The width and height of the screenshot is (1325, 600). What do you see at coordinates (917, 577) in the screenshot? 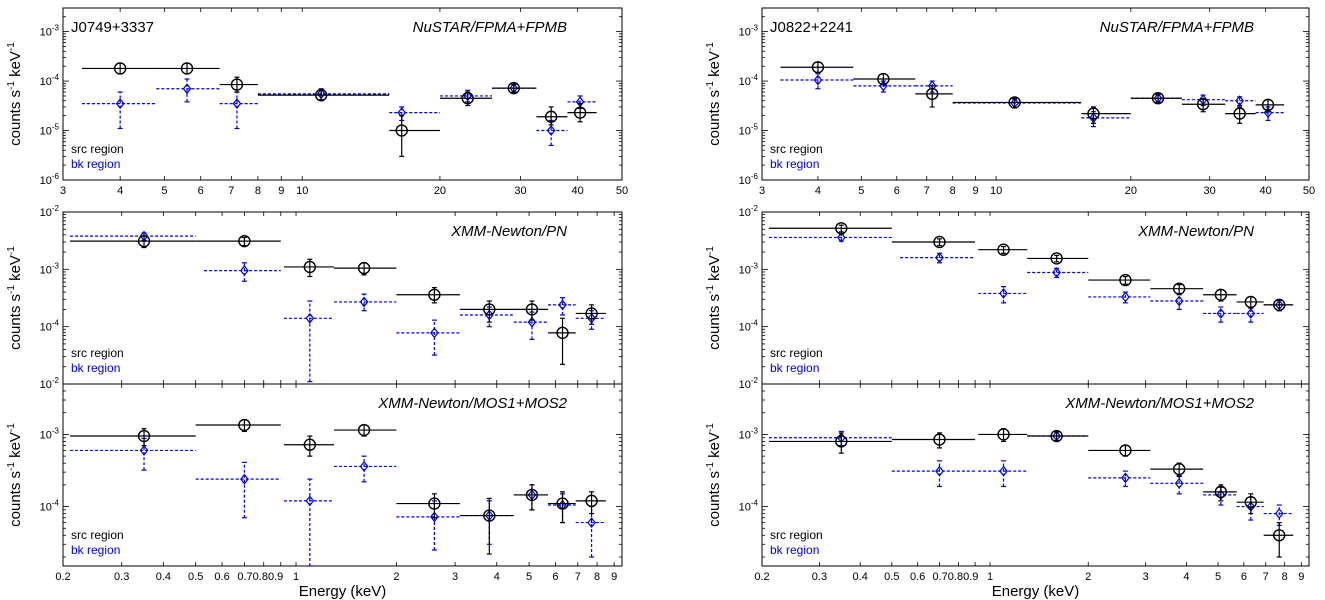
I see `x-tick-label: 0.6` at bounding box center [917, 577].